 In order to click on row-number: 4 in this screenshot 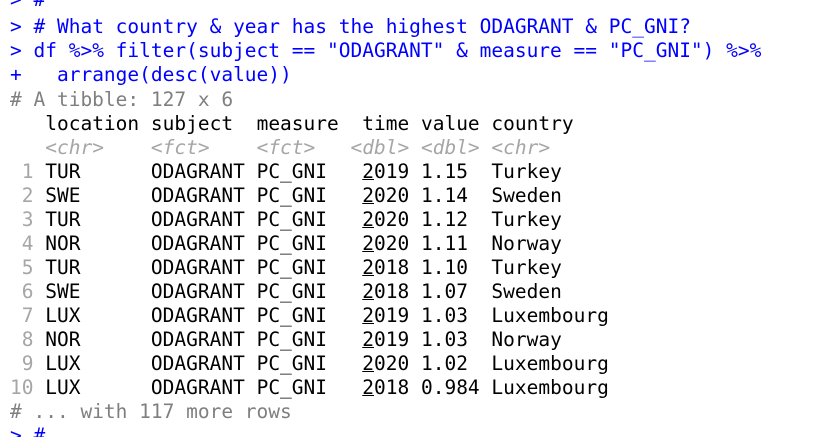, I will do `click(28, 243)`.